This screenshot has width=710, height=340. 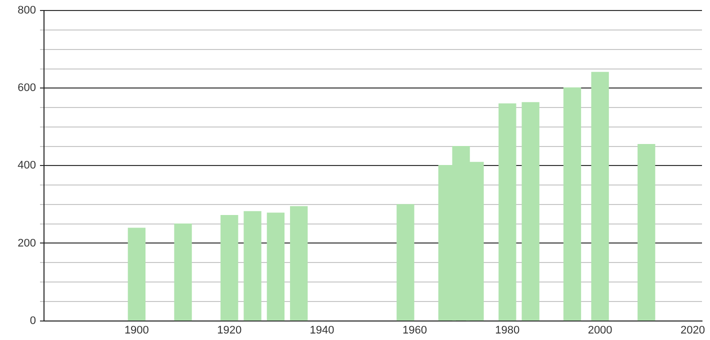 I want to click on x-tick-label: 1920, so click(x=229, y=330).